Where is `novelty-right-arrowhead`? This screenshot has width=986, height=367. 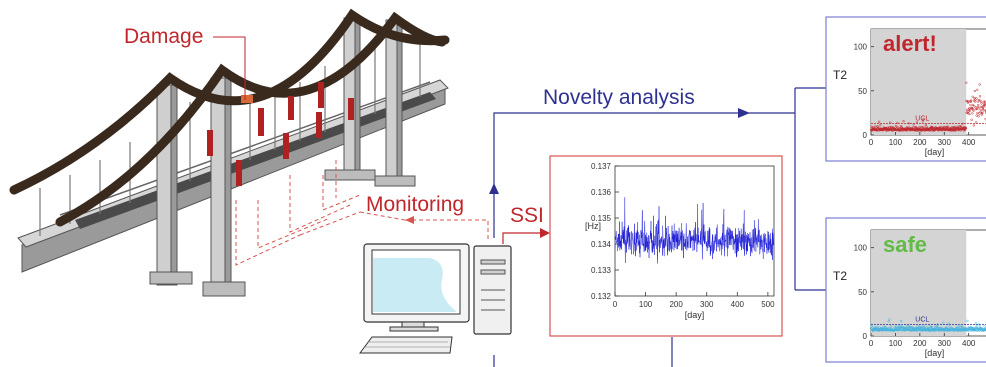 novelty-right-arrowhead is located at coordinates (744, 113).